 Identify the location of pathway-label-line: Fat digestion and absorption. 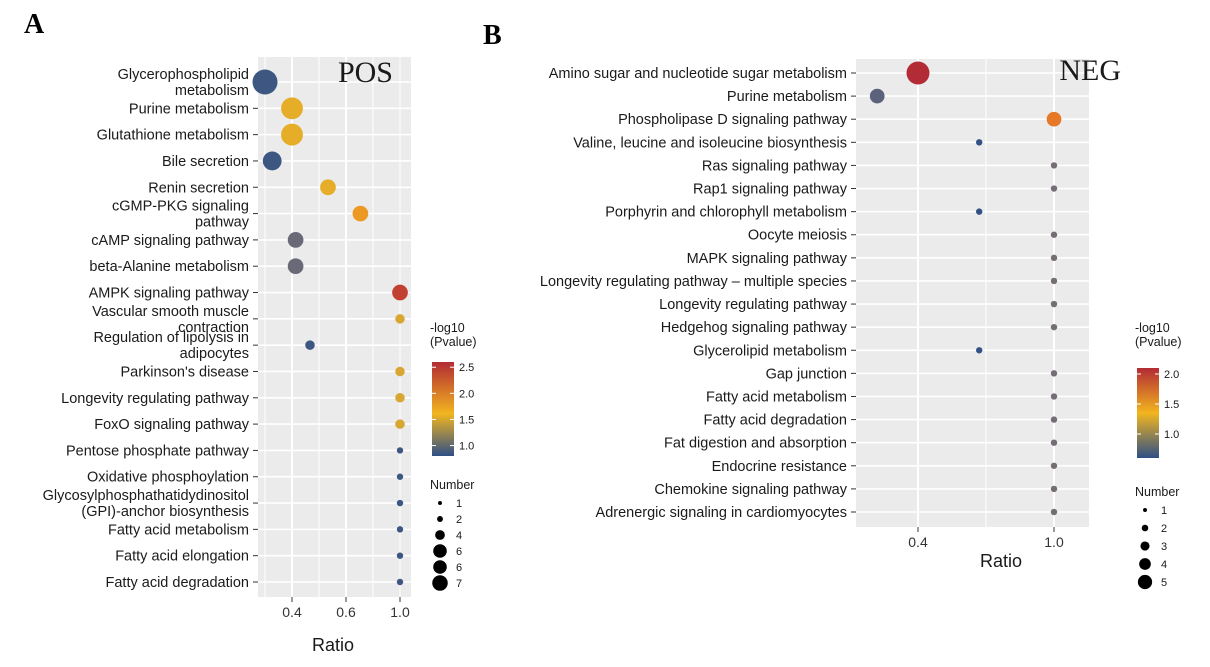
(755, 444).